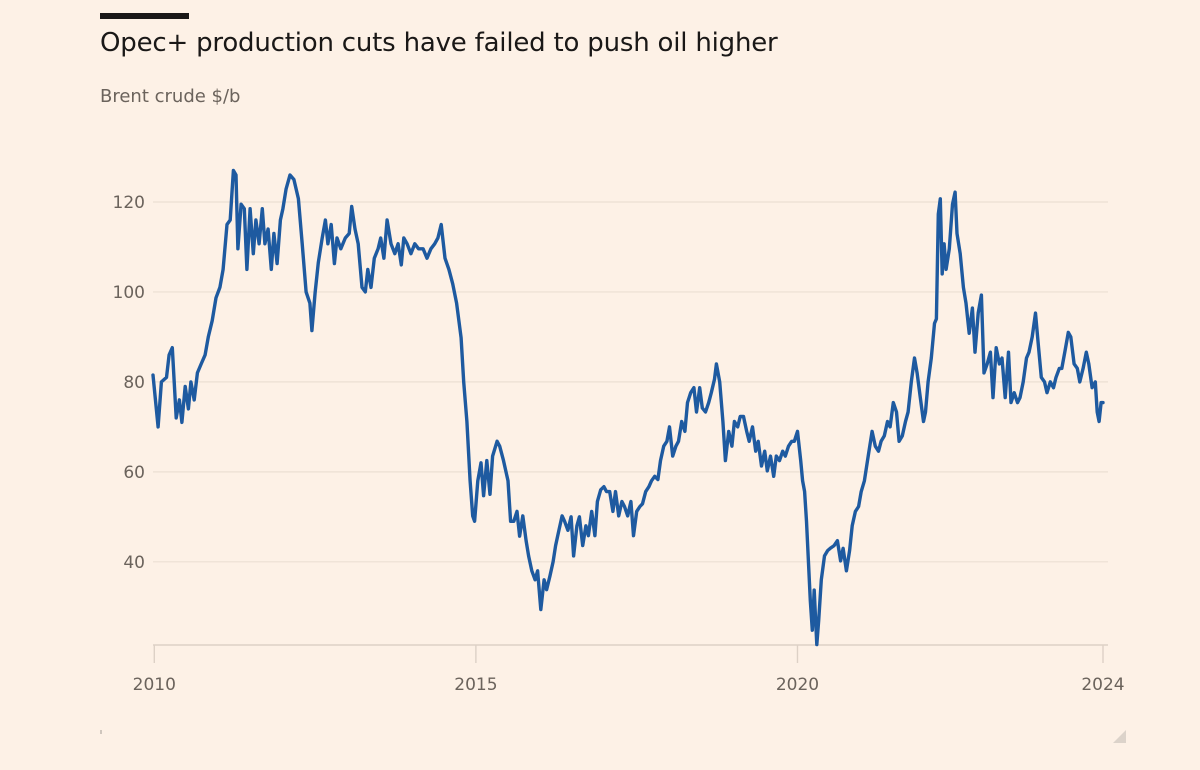 The image size is (1200, 770). What do you see at coordinates (129, 203) in the screenshot?
I see `y-tick-label: 120` at bounding box center [129, 203].